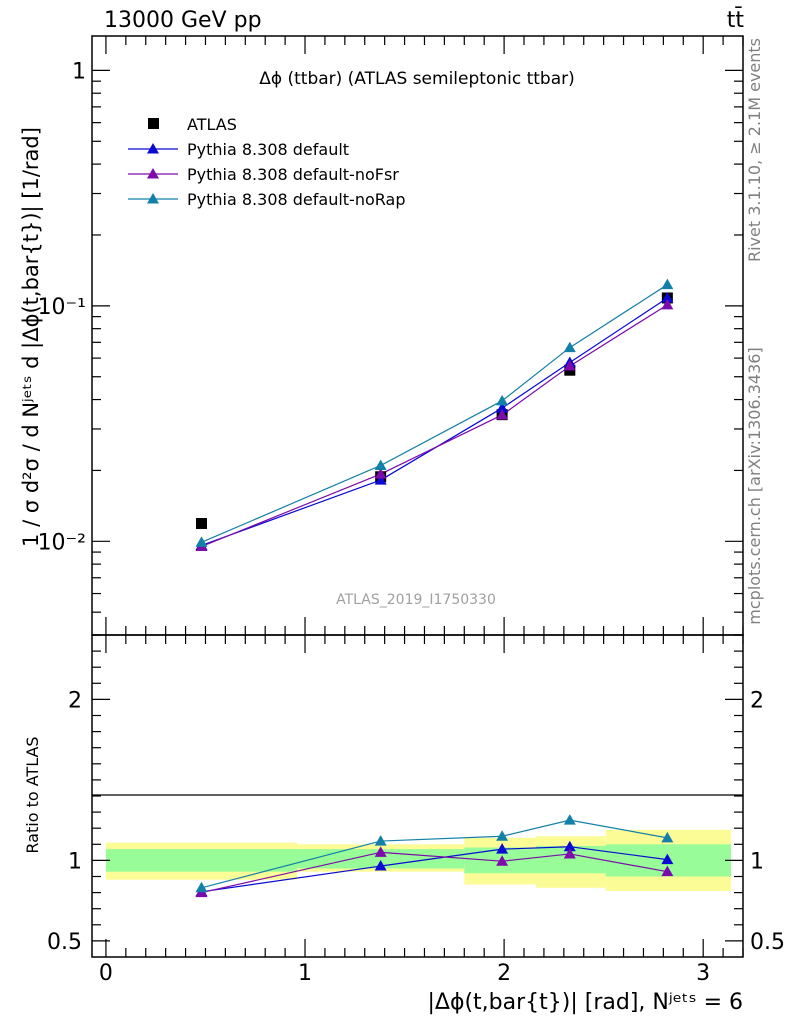 Image resolution: width=786 pixels, height=1024 pixels. What do you see at coordinates (212, 124) in the screenshot?
I see `legend-label-atlas: ATLAS` at bounding box center [212, 124].